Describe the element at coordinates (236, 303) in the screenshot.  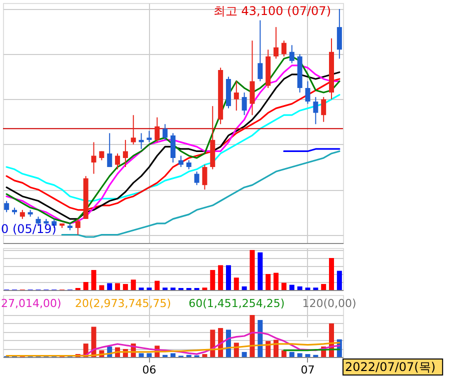
I see `text: 60(1,451,254,25)` at that location.